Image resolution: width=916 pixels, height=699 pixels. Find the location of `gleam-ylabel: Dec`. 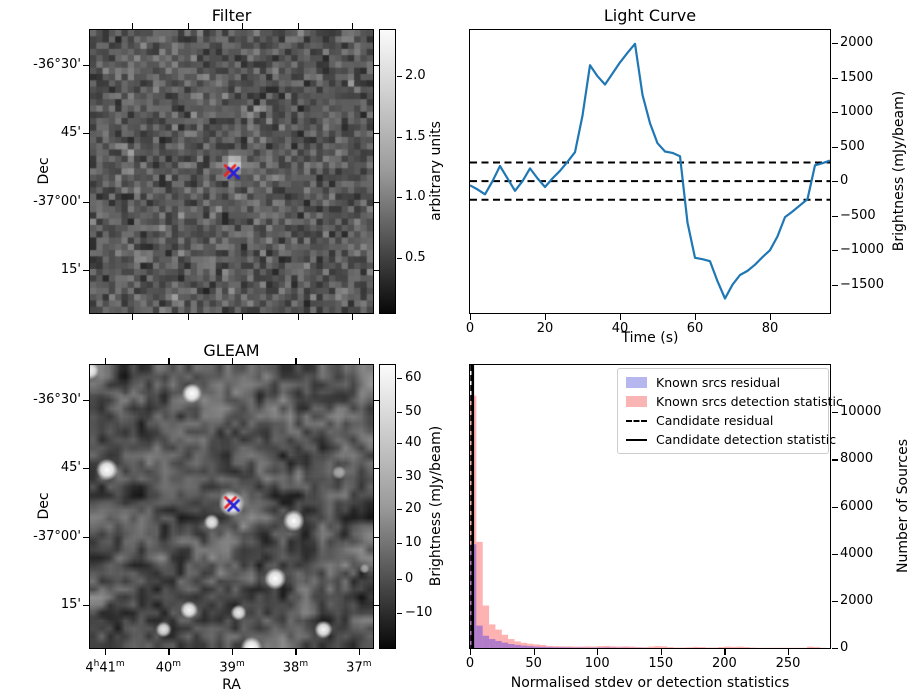

gleam-ylabel: Dec is located at coordinates (44, 506).